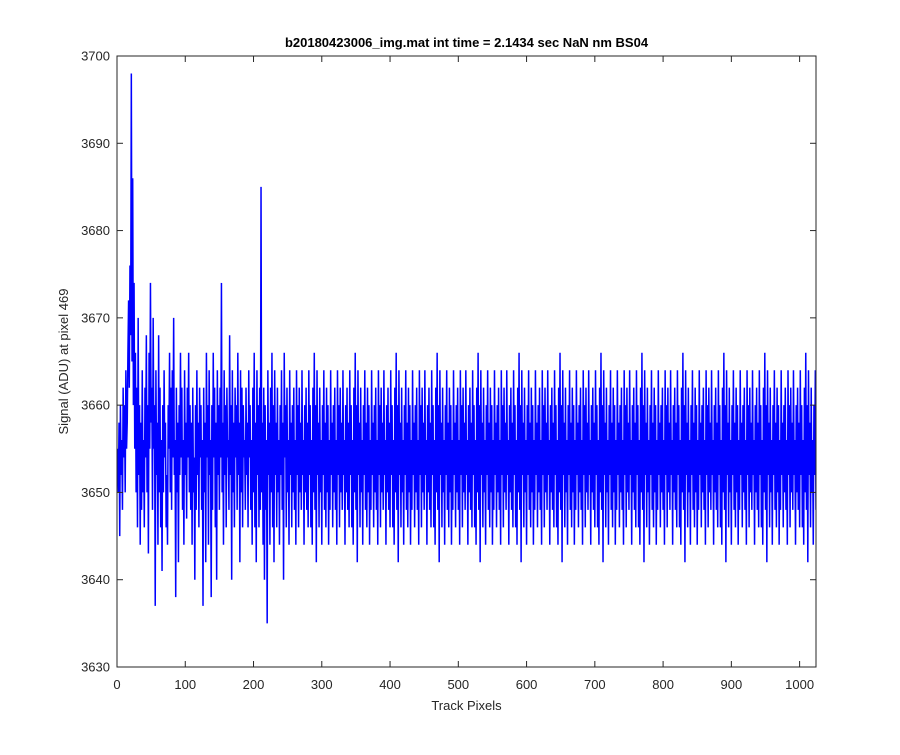 The width and height of the screenshot is (900, 755). What do you see at coordinates (595, 684) in the screenshot?
I see `x-tick-label-700: 700` at bounding box center [595, 684].